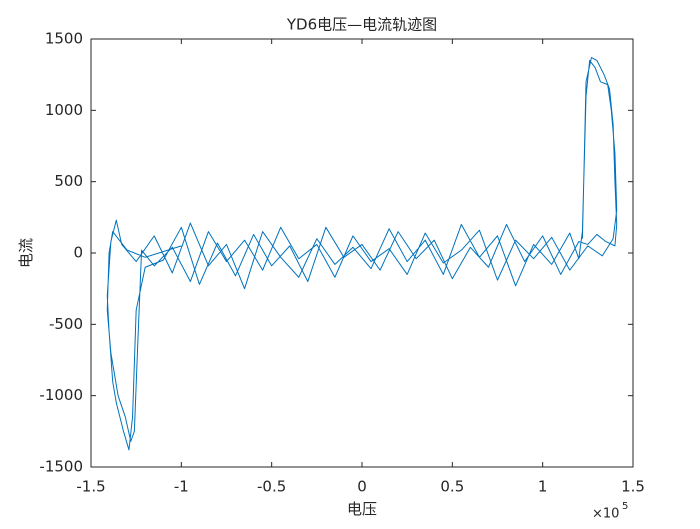 The image size is (700, 529). What do you see at coordinates (625, 506) in the screenshot?
I see `x-scale-exponent: 5` at bounding box center [625, 506].